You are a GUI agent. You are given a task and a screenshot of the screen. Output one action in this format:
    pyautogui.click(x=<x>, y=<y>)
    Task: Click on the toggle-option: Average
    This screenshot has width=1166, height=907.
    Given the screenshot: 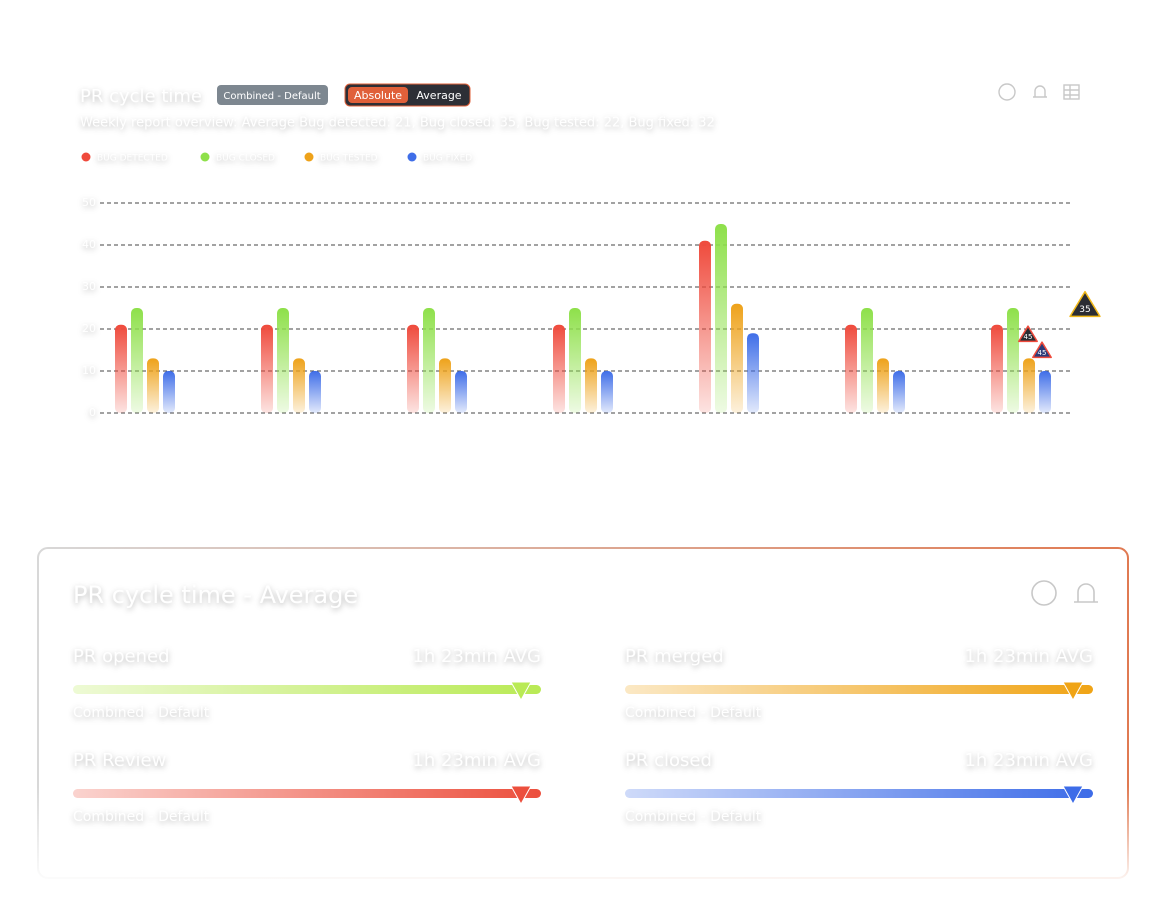 What is the action you would take?
    pyautogui.click(x=438, y=95)
    